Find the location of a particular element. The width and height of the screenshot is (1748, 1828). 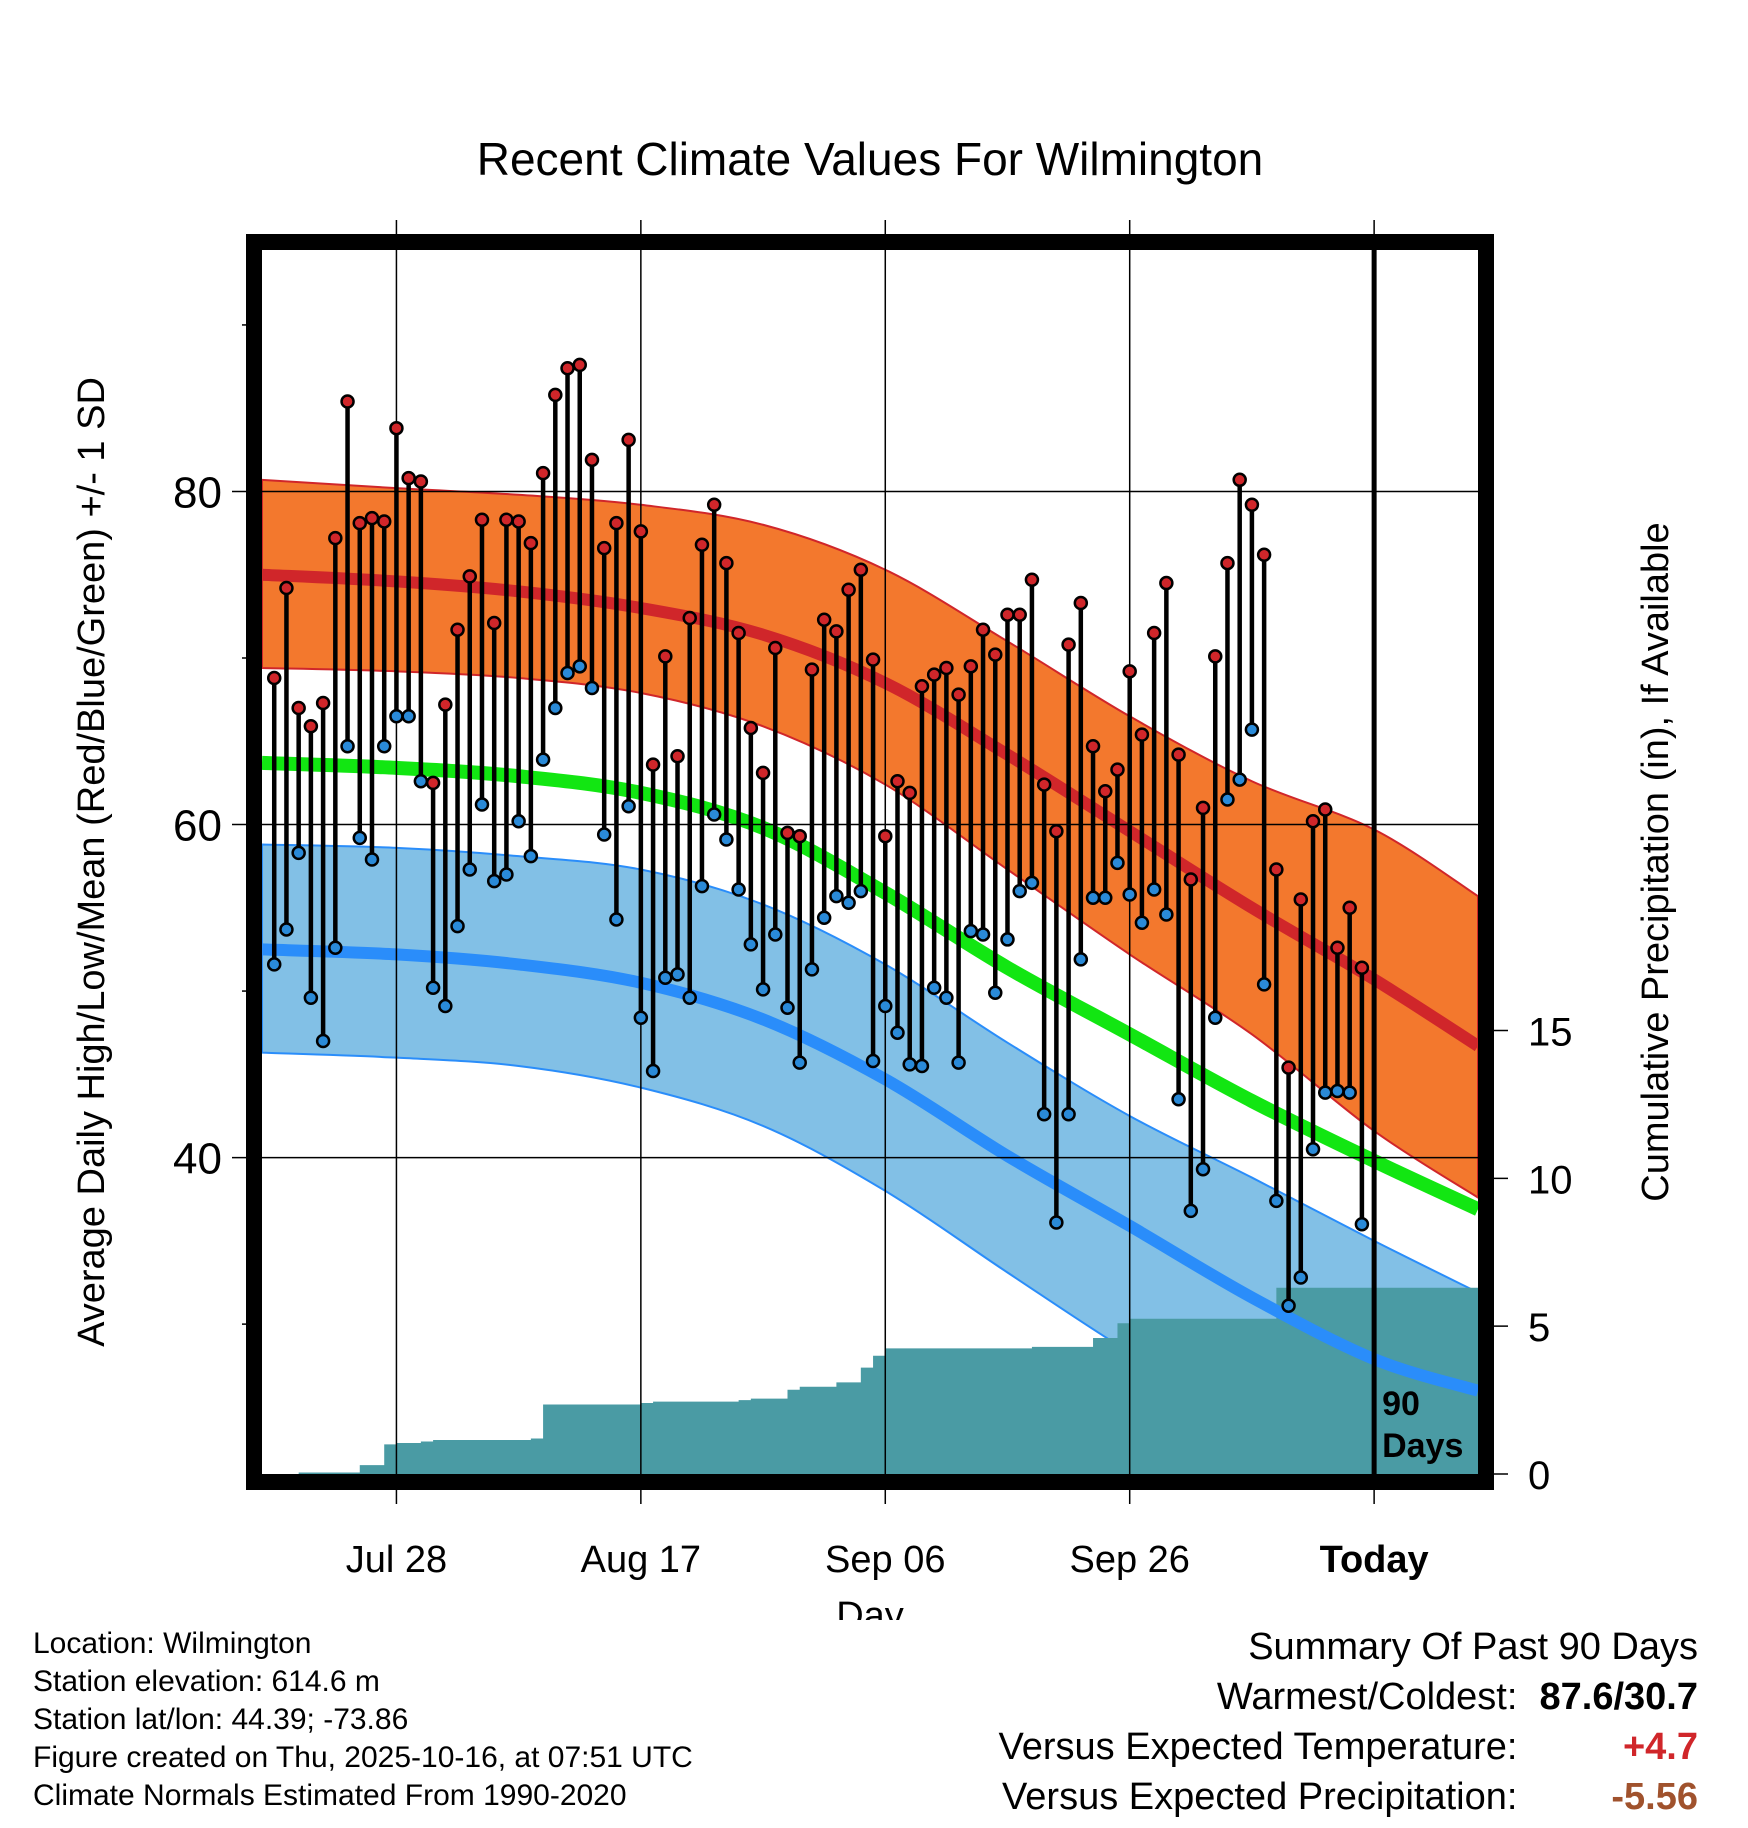

warmest-coldest-value: 87.6/30.7 is located at coordinates (1618, 1697).